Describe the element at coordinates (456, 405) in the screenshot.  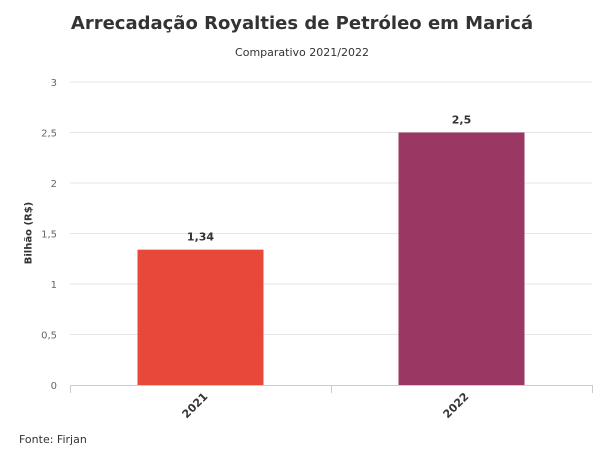
I see `x-tick-label-2022: 2022` at that location.